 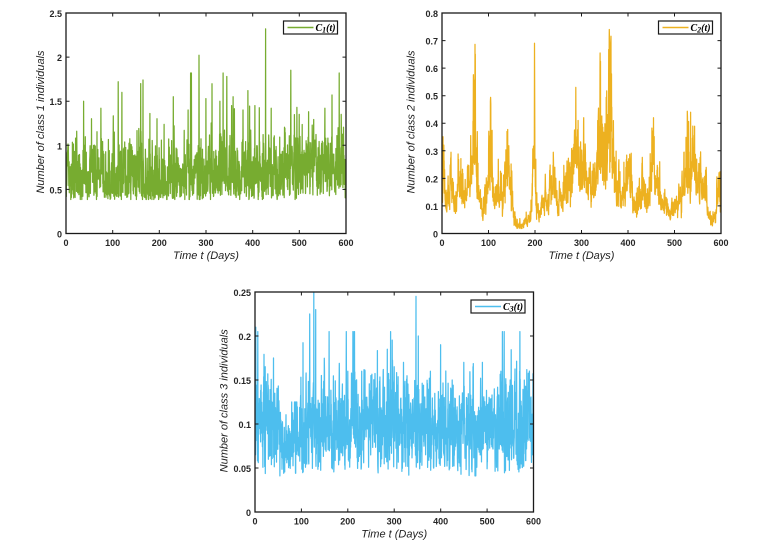 What do you see at coordinates (431, 14) in the screenshot?
I see `svg-text: 0.8` at bounding box center [431, 14].